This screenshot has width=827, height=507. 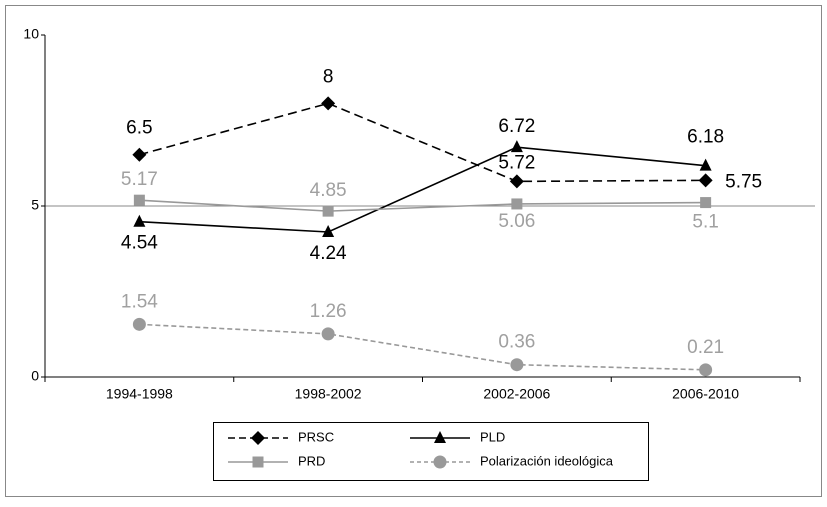 What do you see at coordinates (139, 394) in the screenshot?
I see `x-tick-label: 1994-1998` at bounding box center [139, 394].